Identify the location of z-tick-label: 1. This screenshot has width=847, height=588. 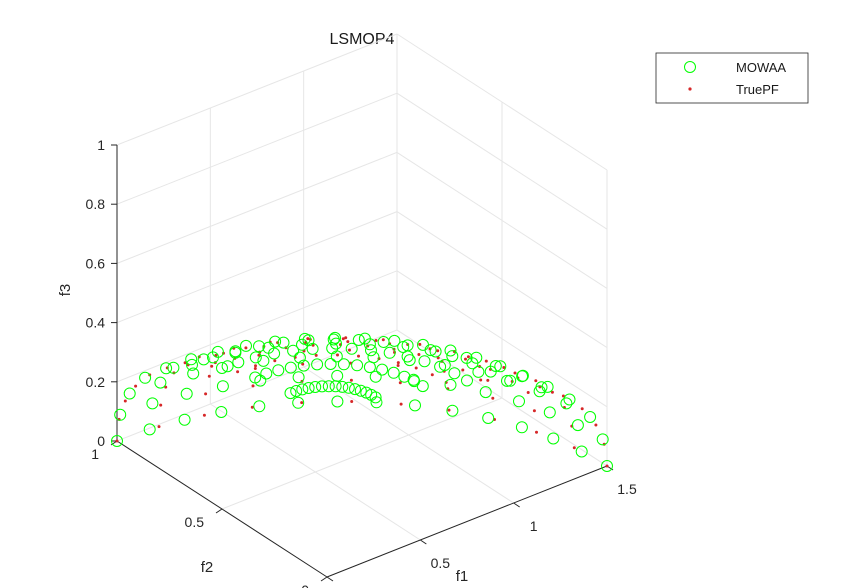
(101, 145).